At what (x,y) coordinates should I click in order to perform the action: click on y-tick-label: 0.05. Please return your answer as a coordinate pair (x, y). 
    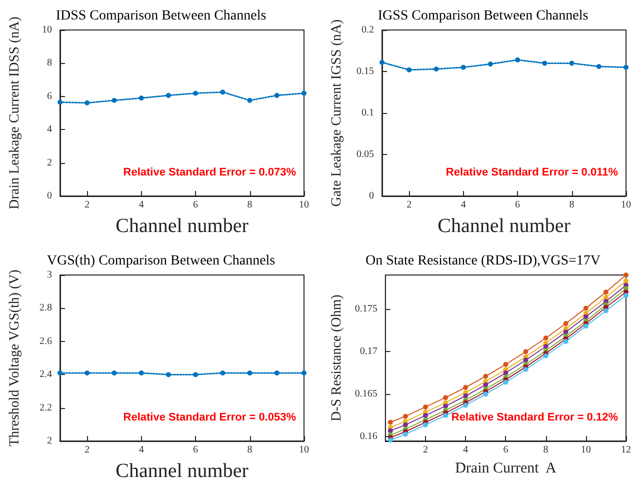
    Looking at the image, I should click on (365, 154).